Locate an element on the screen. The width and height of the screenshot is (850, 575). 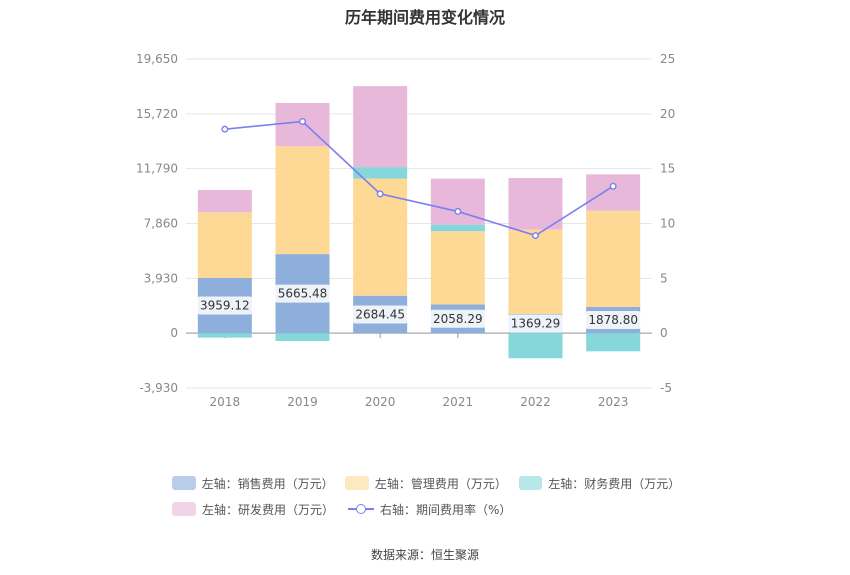
left-axis-tick-label: 0 is located at coordinates (174, 333).